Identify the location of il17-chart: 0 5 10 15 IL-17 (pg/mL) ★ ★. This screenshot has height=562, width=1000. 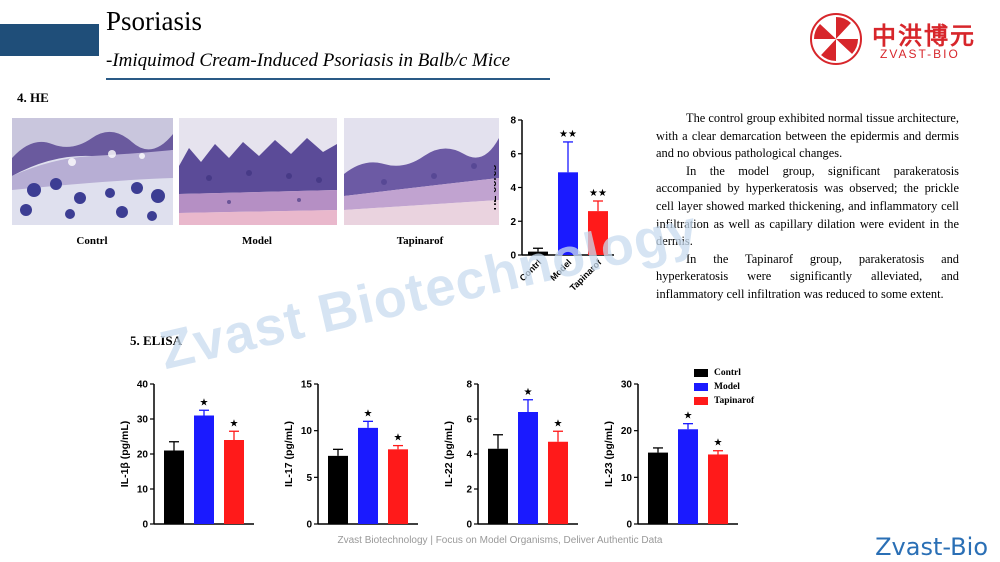
(350, 455).